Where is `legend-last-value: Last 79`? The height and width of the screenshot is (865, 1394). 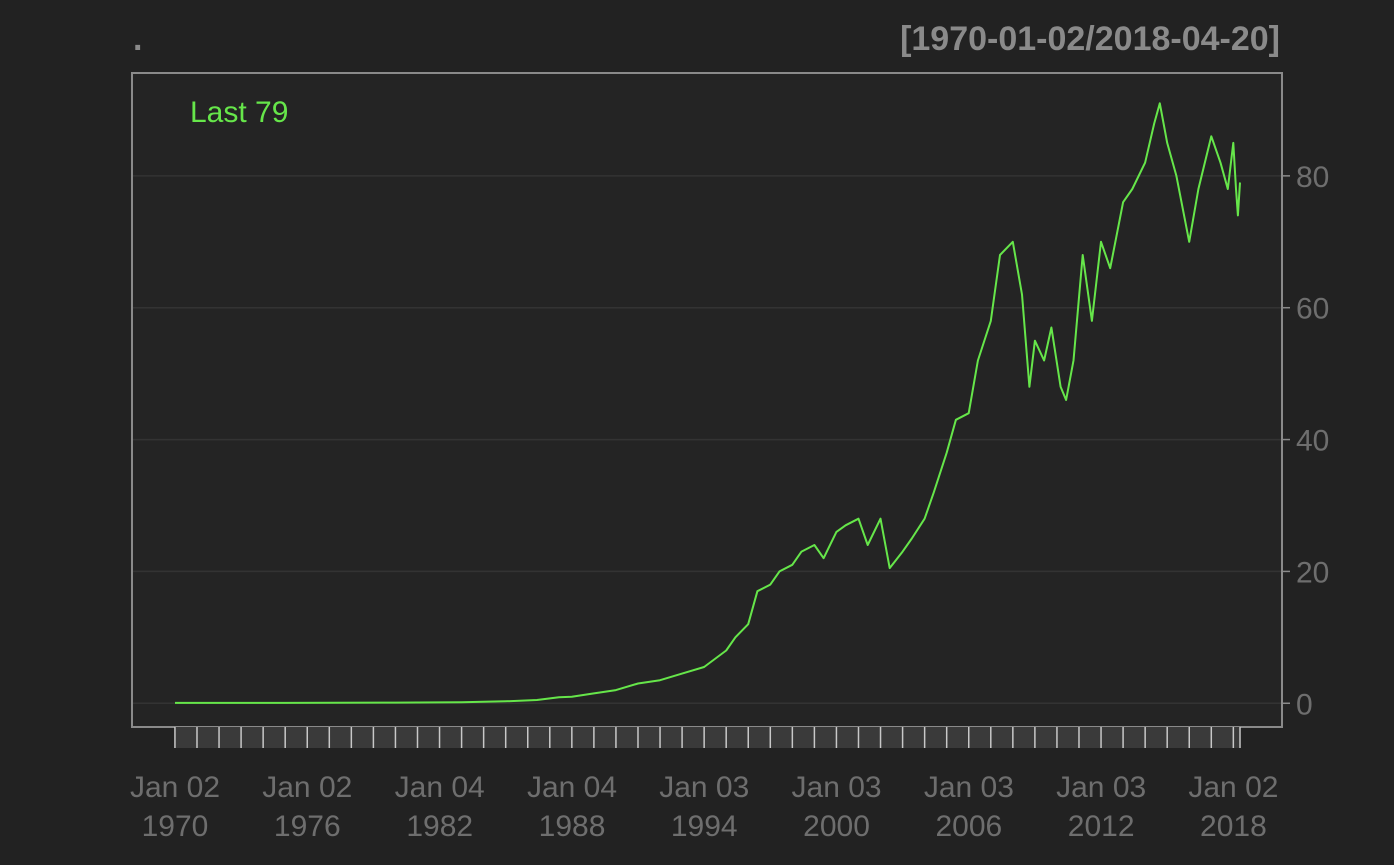
legend-last-value: Last 79 is located at coordinates (239, 112).